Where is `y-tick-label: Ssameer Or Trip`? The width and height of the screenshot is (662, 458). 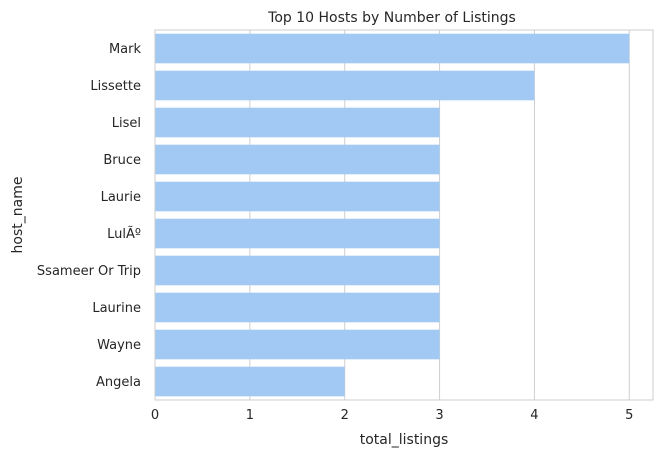 y-tick-label: Ssameer Or Trip is located at coordinates (89, 271).